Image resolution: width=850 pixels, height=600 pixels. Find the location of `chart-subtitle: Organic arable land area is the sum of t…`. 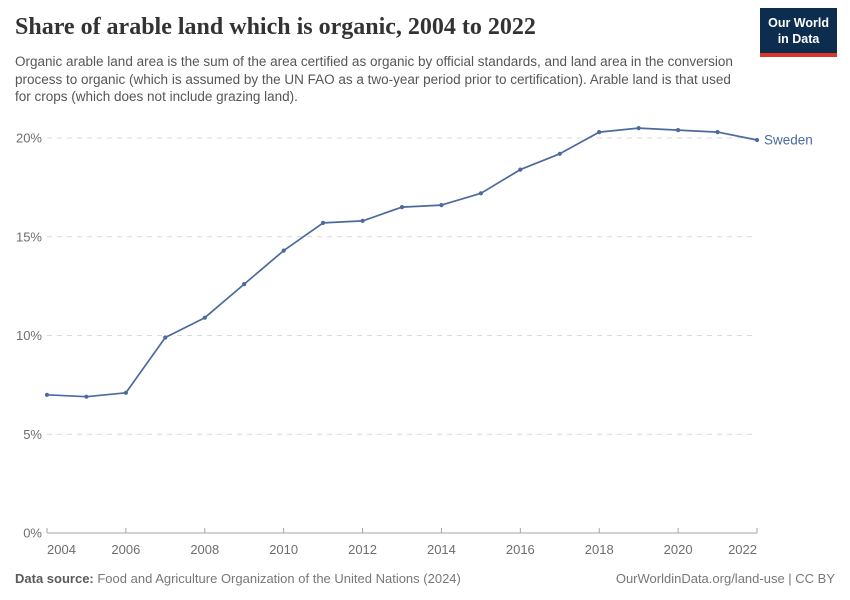

chart-subtitle: Organic arable land area is the sum of t… is located at coordinates (374, 79).